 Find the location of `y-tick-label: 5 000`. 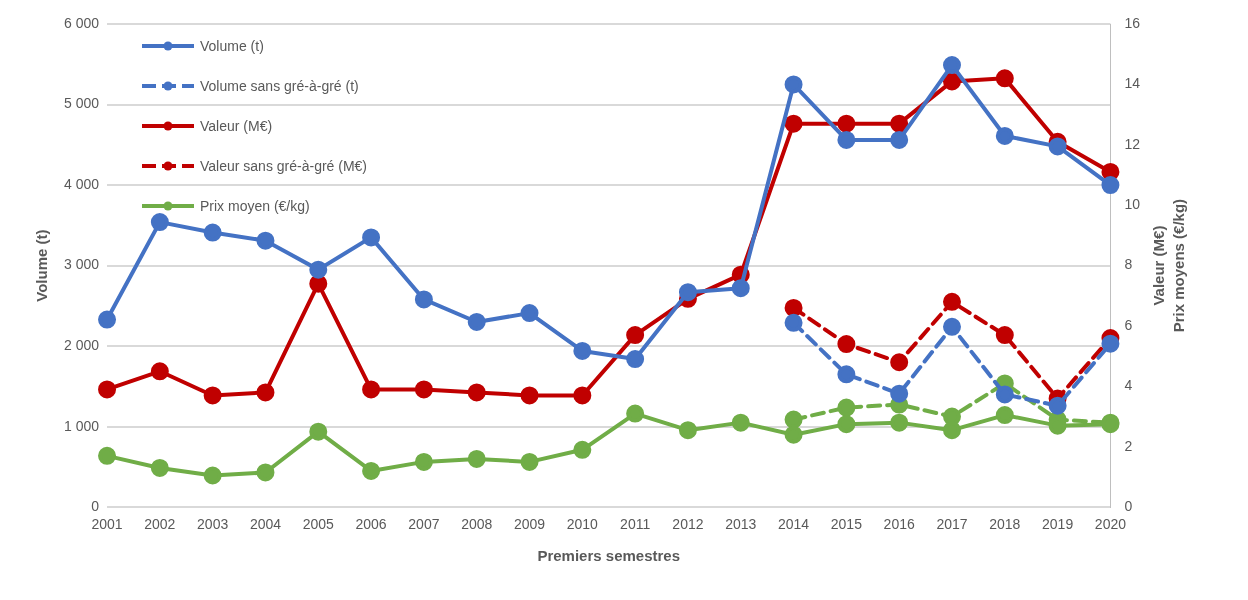

y-tick-label: 5 000 is located at coordinates (81, 103).